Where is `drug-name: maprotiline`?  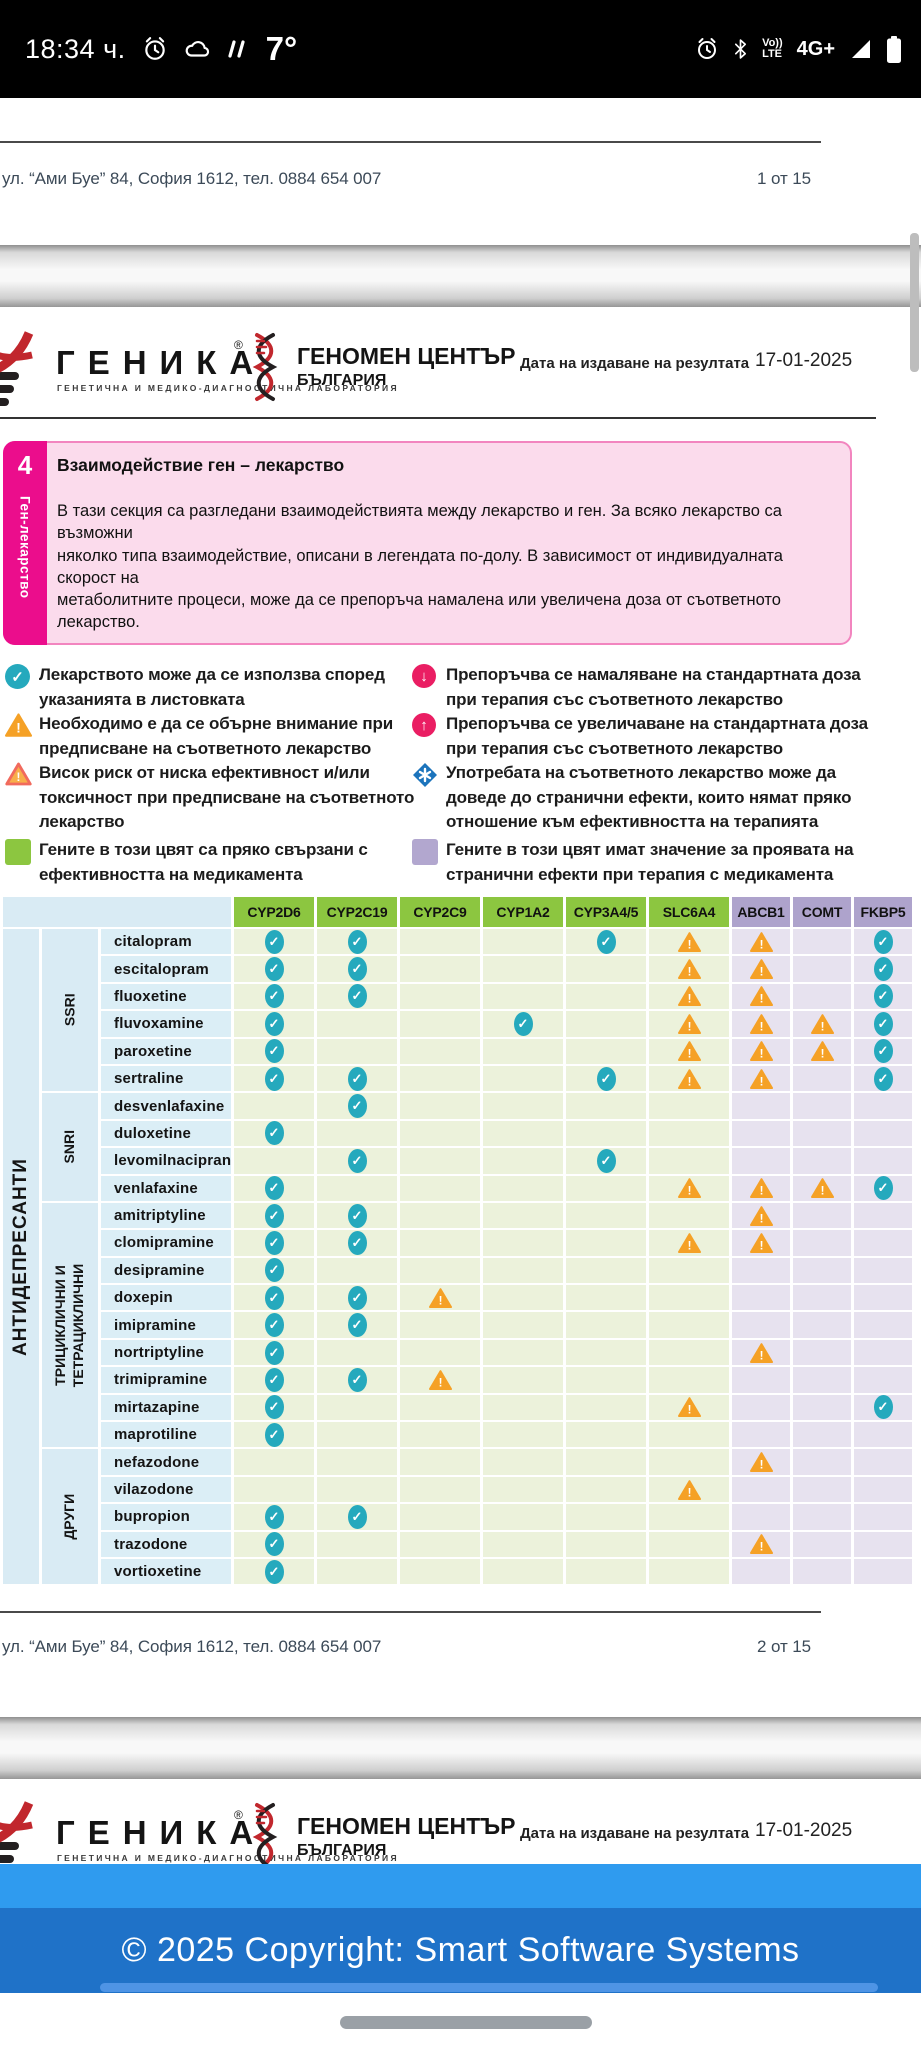 drug-name: maprotiline is located at coordinates (166, 1435).